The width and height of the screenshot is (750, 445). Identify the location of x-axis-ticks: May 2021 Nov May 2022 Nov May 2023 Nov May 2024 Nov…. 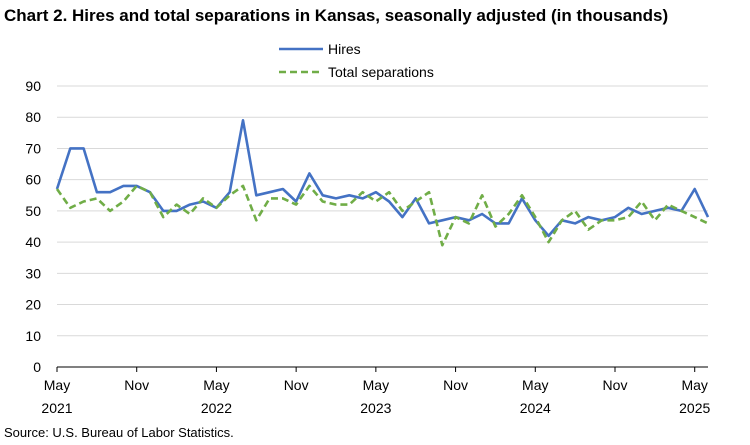
(375, 391).